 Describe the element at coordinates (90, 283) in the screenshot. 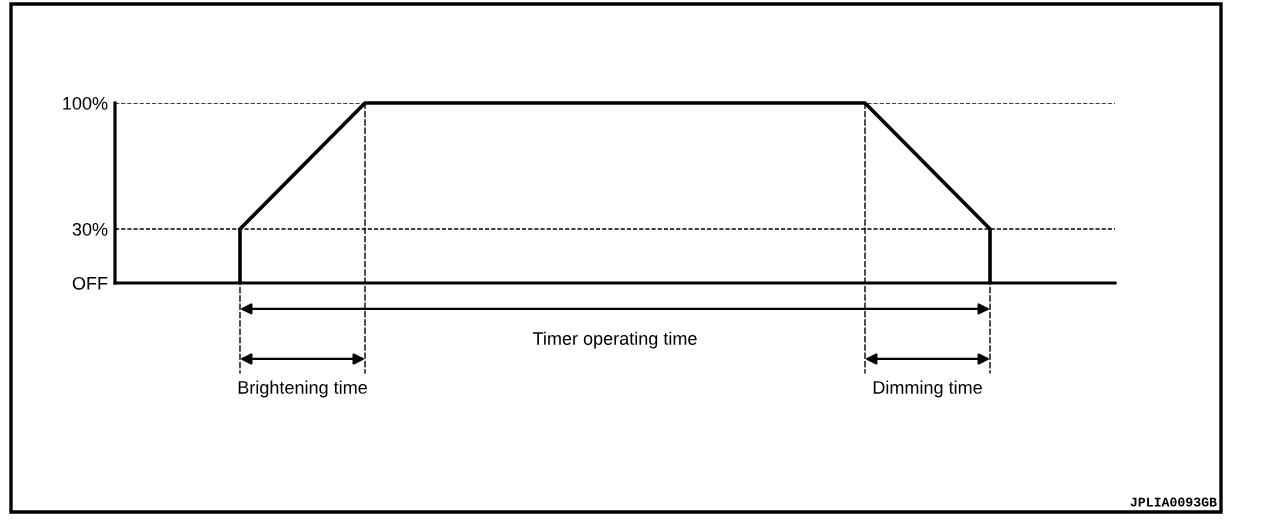

I see `y-tick-label: OFF` at that location.